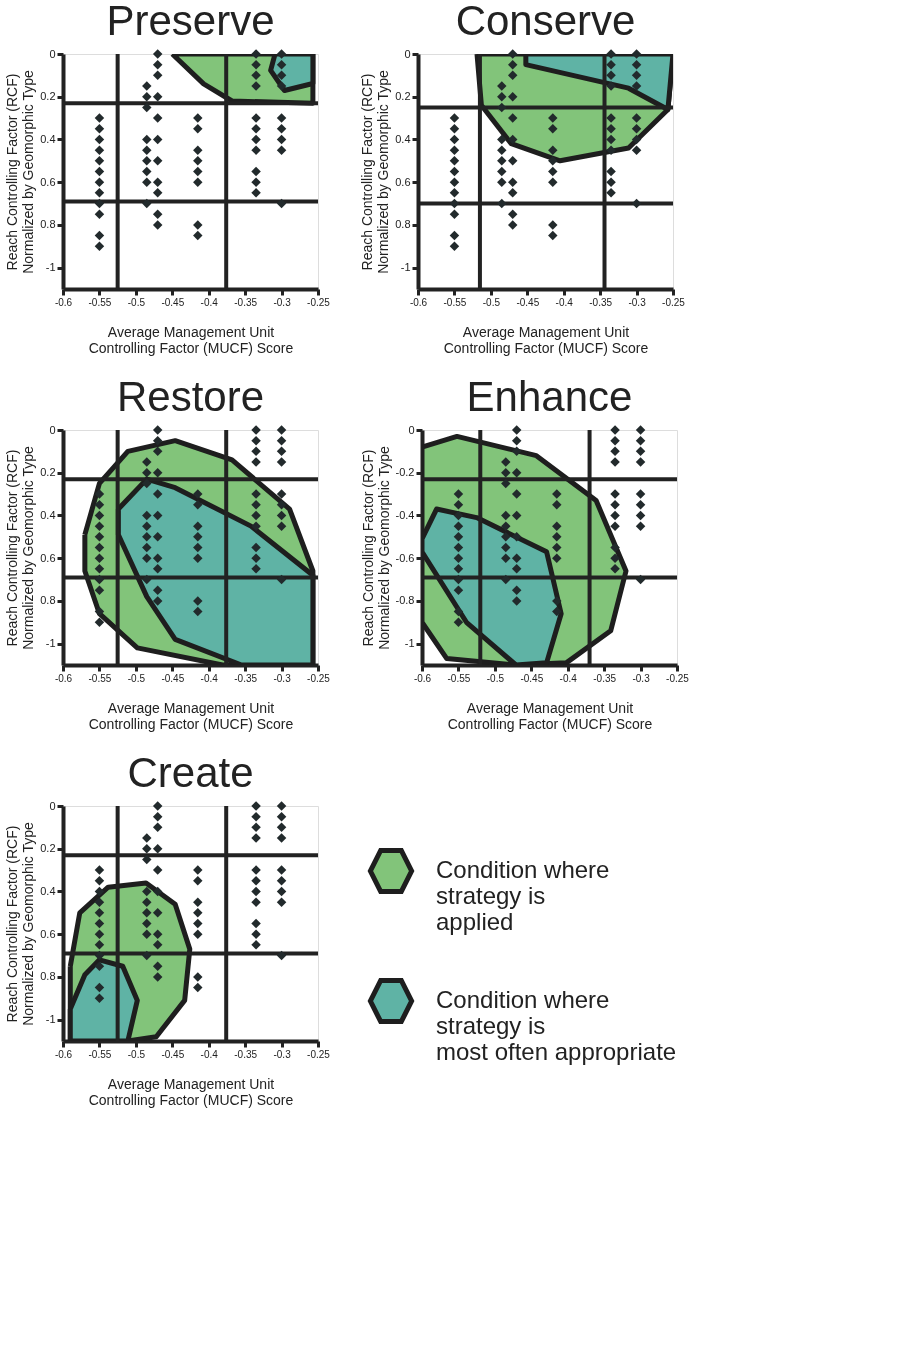  Describe the element at coordinates (405, 600) in the screenshot. I see `y-tick-label: -0.8` at that location.